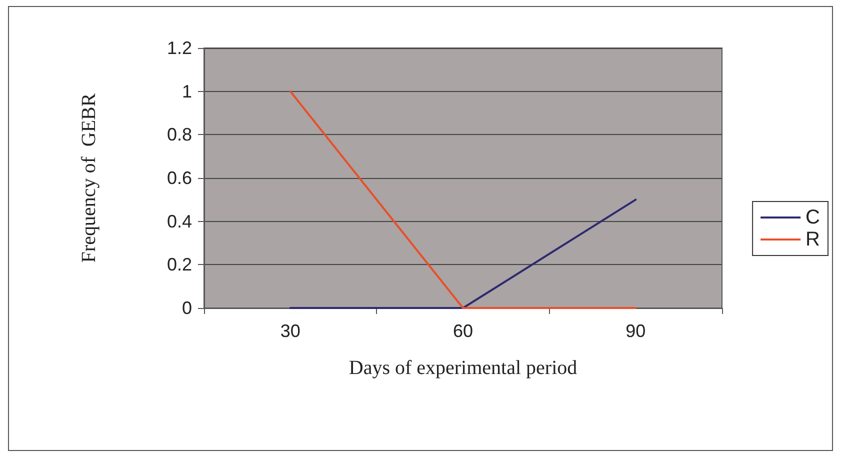 The width and height of the screenshot is (841, 457). I want to click on y-tick-label: 0.4, so click(179, 221).